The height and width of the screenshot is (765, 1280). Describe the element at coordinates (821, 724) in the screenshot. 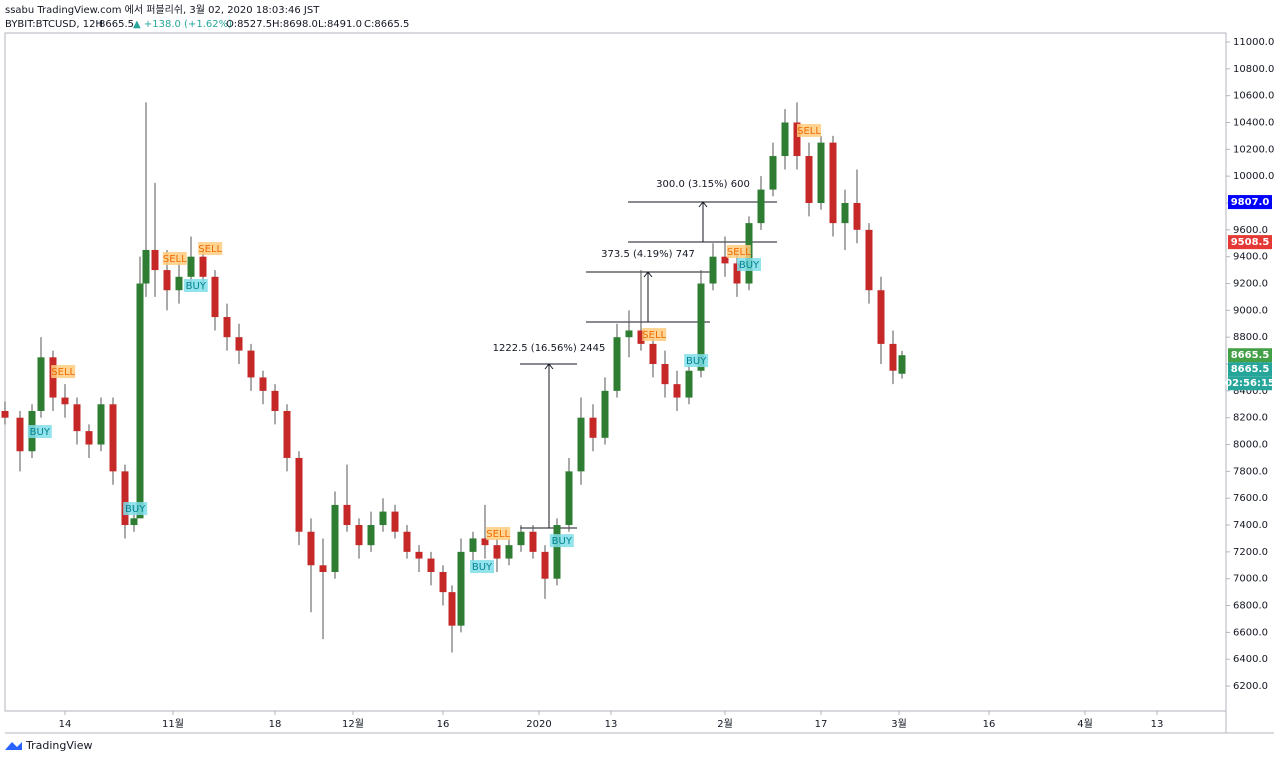

I see `x-tick-label: 17` at that location.